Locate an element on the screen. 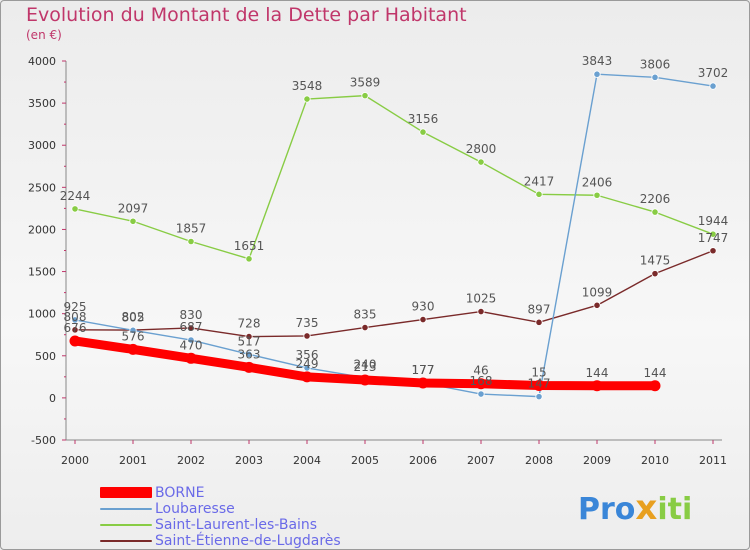 This screenshot has width=750, height=550. data-point-s2-2008 is located at coordinates (539, 194).